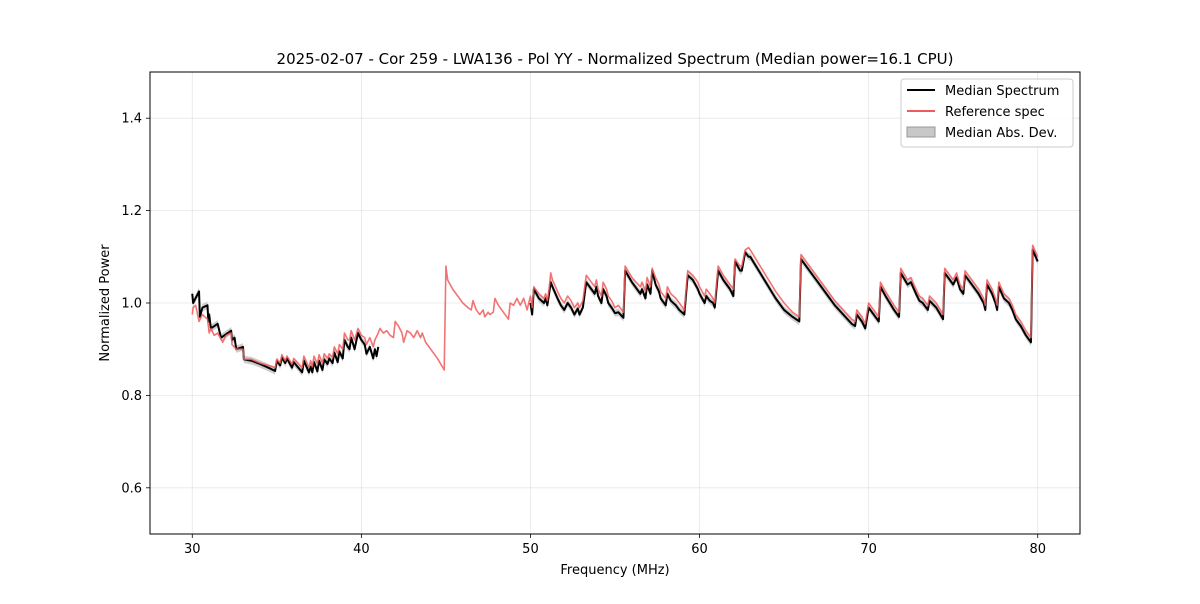 This screenshot has width=1200, height=604. What do you see at coordinates (921, 132) in the screenshot?
I see `legend-mad-swatch` at bounding box center [921, 132].